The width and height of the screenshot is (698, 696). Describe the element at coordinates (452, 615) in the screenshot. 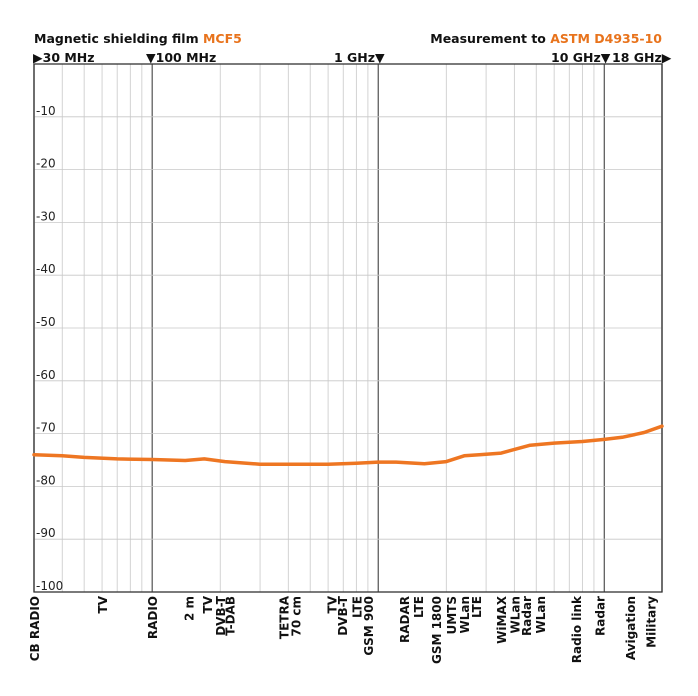

I see `band-label: UMTS` at that location.